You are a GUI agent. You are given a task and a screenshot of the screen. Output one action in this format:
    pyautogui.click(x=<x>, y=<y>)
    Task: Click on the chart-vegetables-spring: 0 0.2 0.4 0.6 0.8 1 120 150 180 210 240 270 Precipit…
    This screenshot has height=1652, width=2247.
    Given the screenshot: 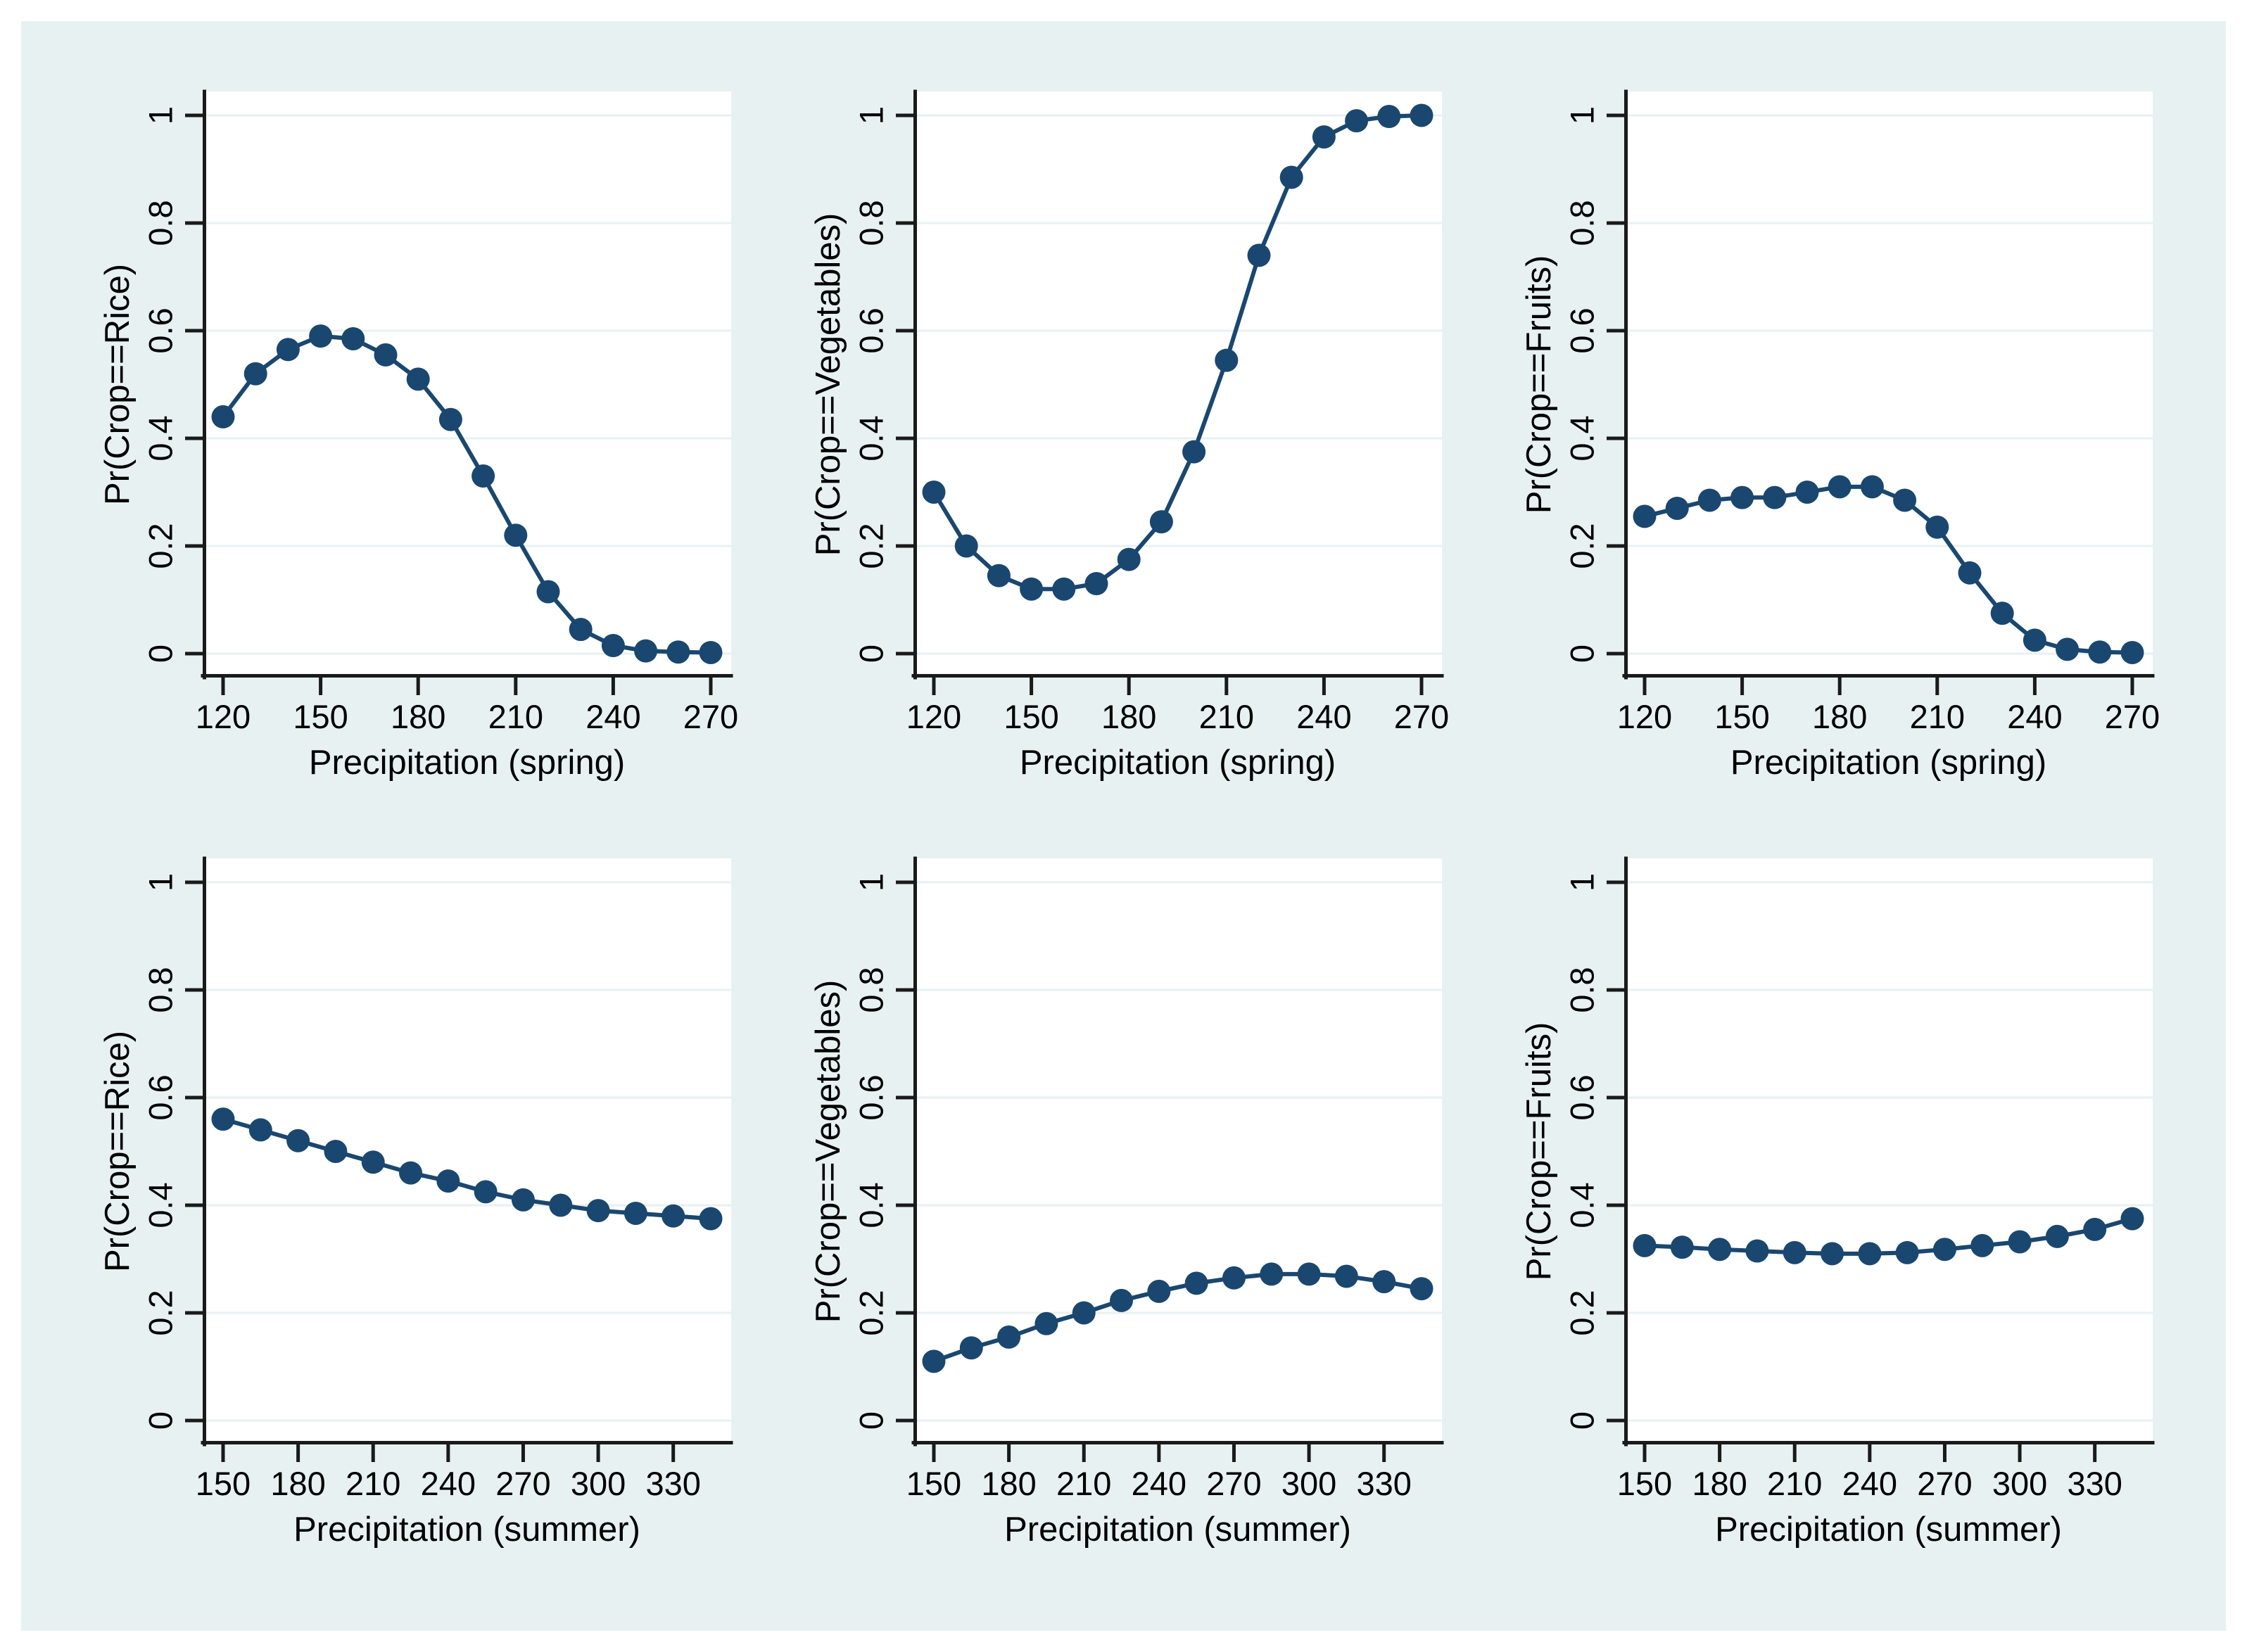 What is the action you would take?
    pyautogui.click(x=1129, y=435)
    